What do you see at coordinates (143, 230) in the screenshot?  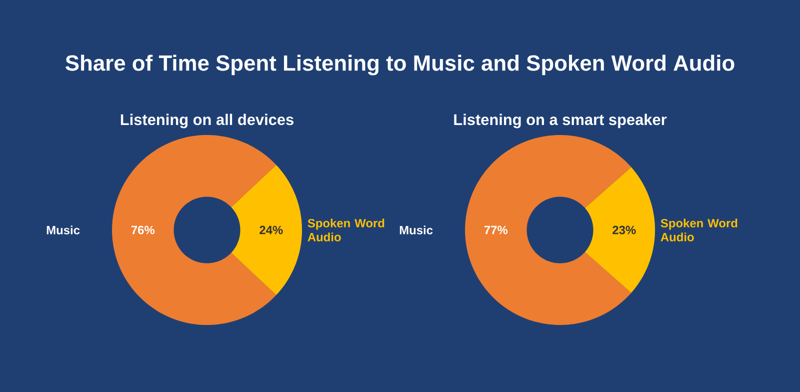 I see `data-label: 76%` at bounding box center [143, 230].